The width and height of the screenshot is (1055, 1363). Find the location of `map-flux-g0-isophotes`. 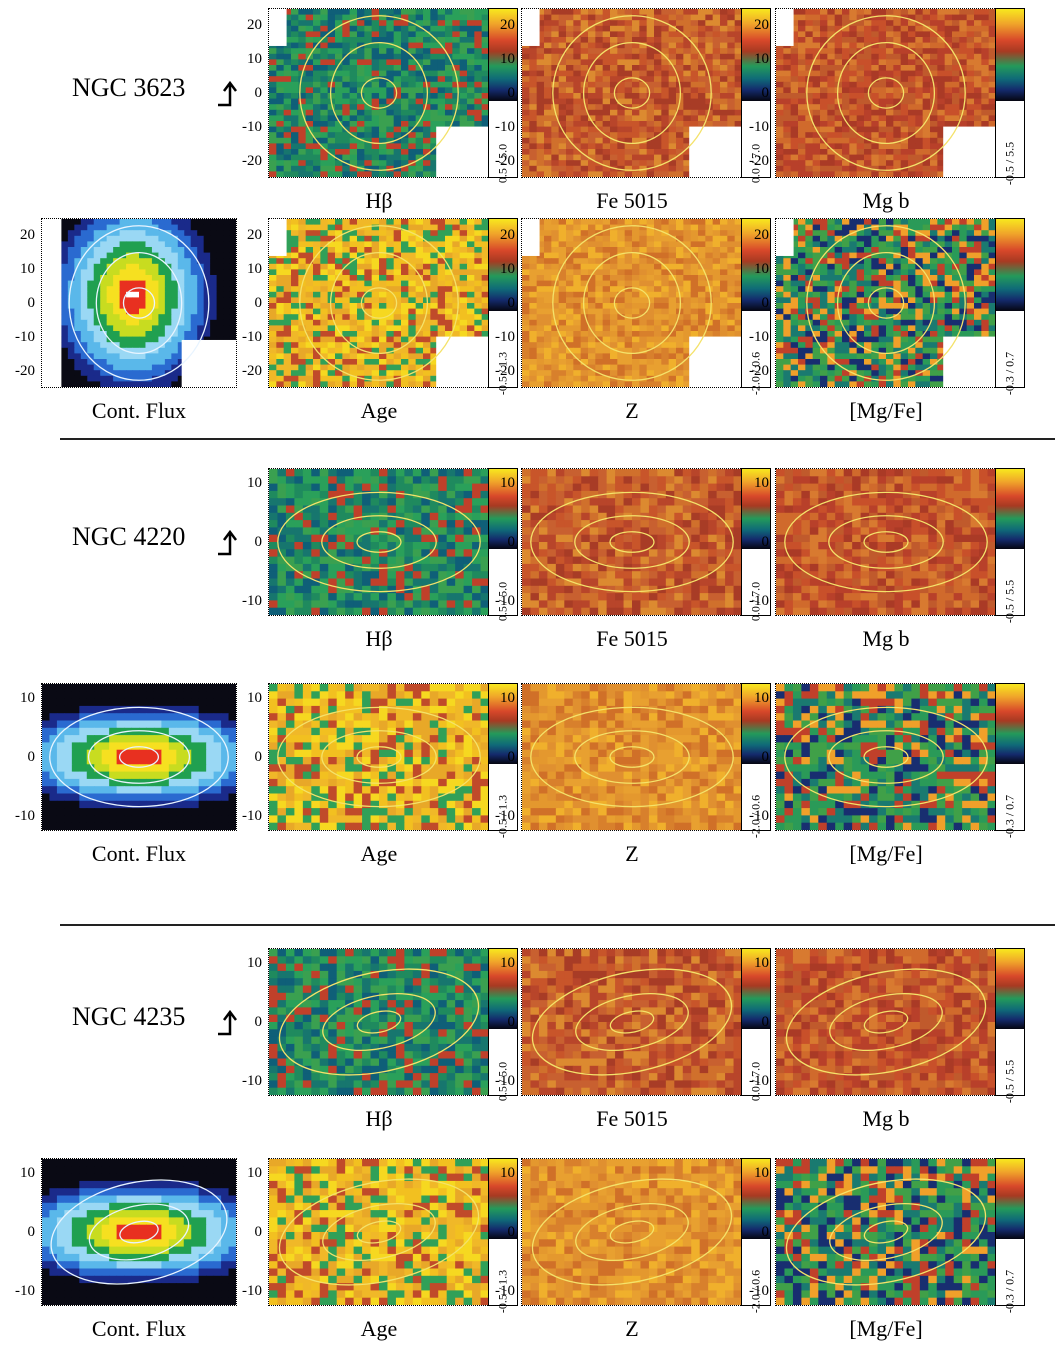

map-flux-g0-isophotes is located at coordinates (139, 303).